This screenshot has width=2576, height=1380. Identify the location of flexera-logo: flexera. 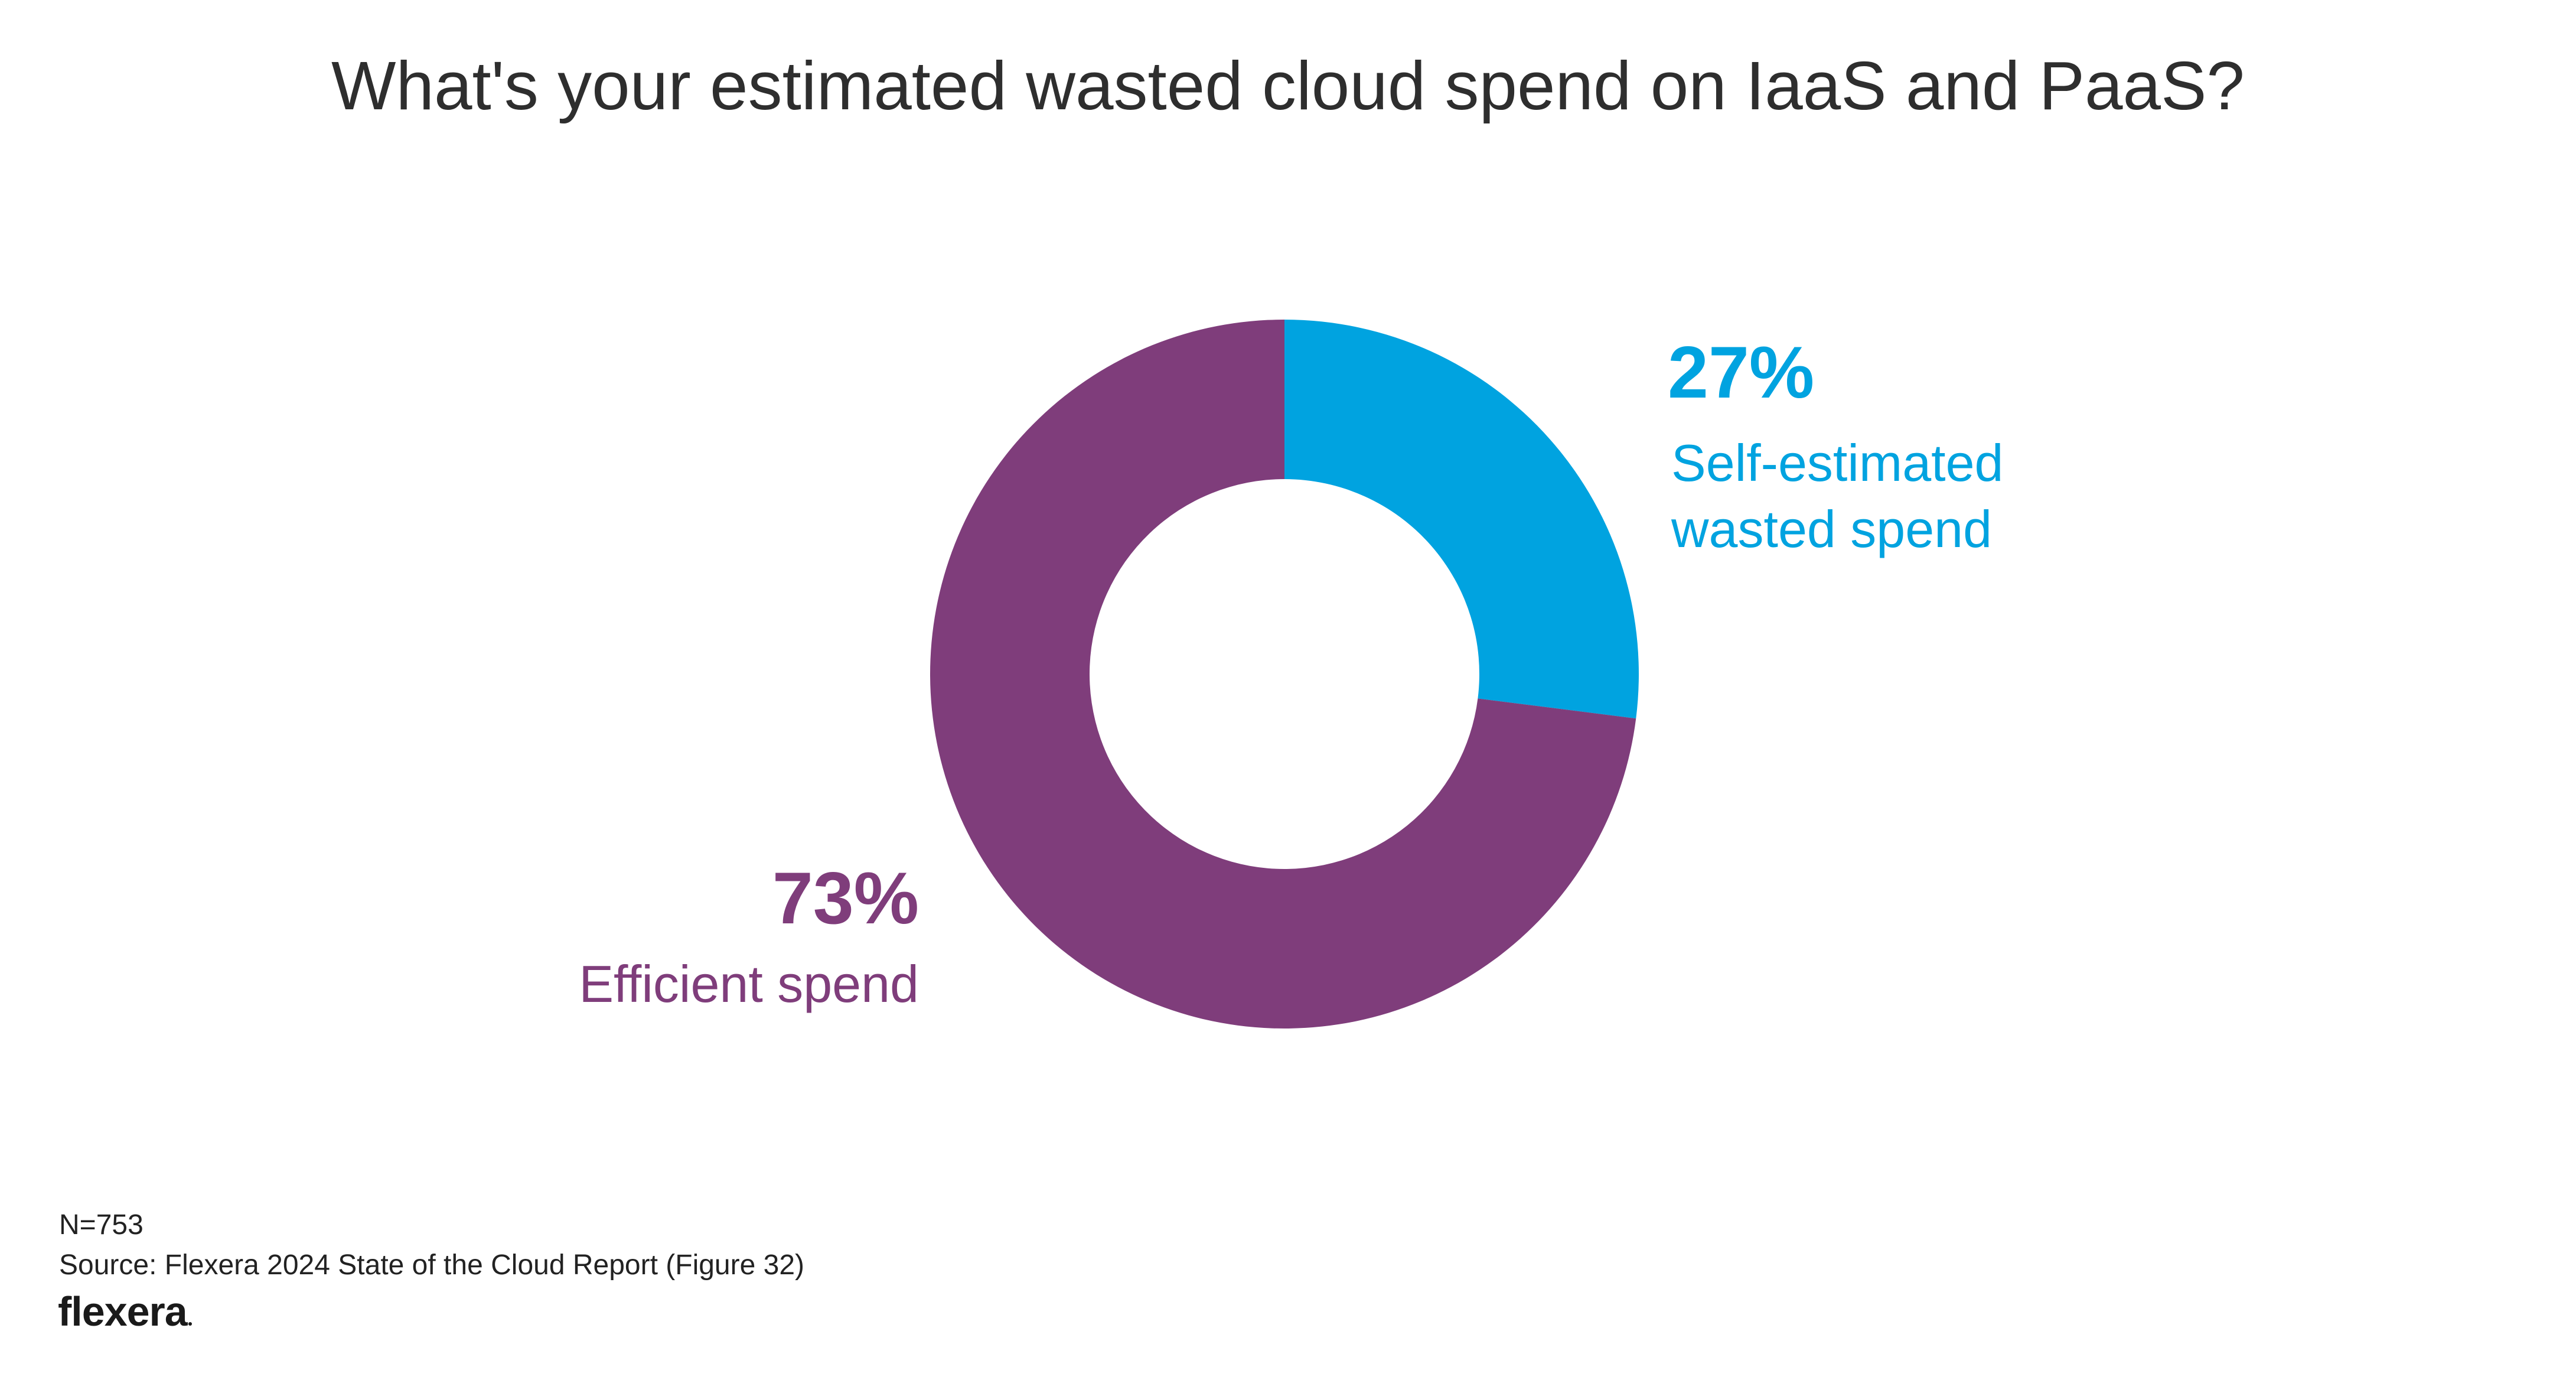
(125, 1311).